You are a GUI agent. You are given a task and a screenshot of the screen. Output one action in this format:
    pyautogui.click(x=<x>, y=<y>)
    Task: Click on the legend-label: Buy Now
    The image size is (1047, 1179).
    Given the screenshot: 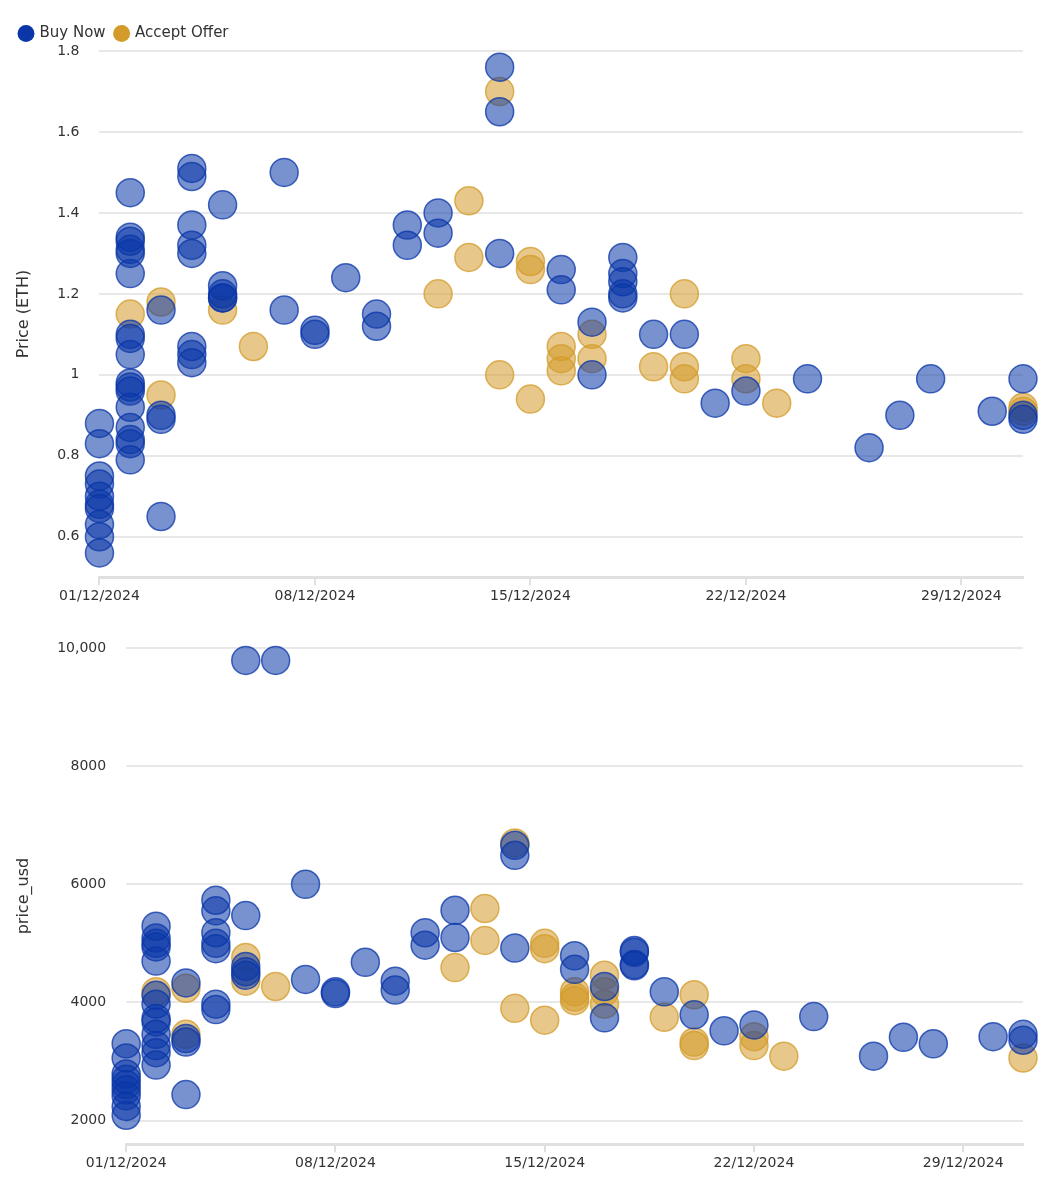 What is the action you would take?
    pyautogui.click(x=72, y=32)
    